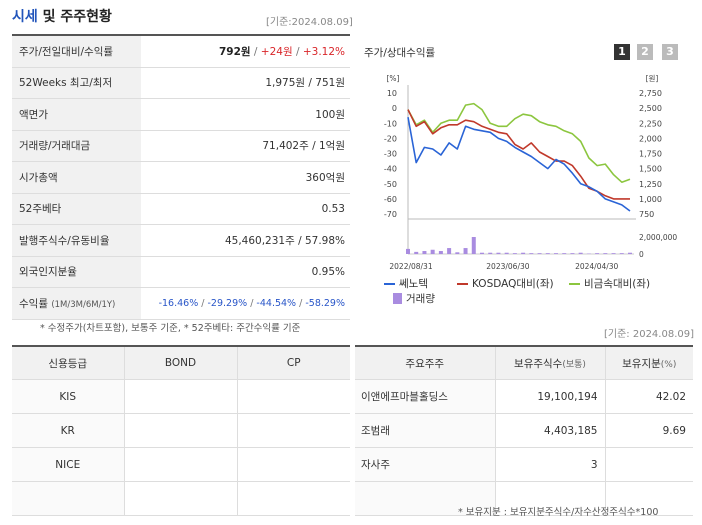 The image size is (702, 525). Describe the element at coordinates (397, 298) in the screenshot. I see `legend-swatch-volume` at that location.